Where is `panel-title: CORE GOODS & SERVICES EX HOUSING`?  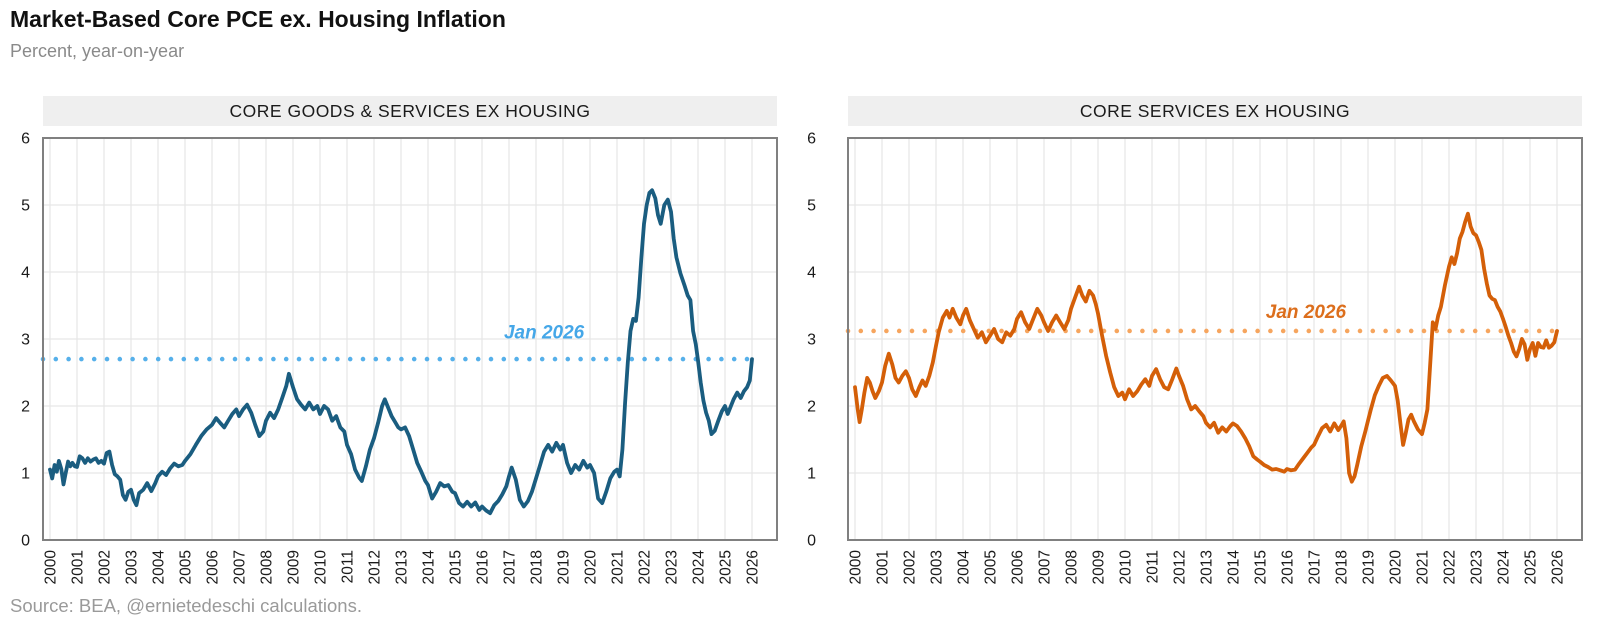
panel-title: CORE GOODS & SERVICES EX HOUSING is located at coordinates (410, 111).